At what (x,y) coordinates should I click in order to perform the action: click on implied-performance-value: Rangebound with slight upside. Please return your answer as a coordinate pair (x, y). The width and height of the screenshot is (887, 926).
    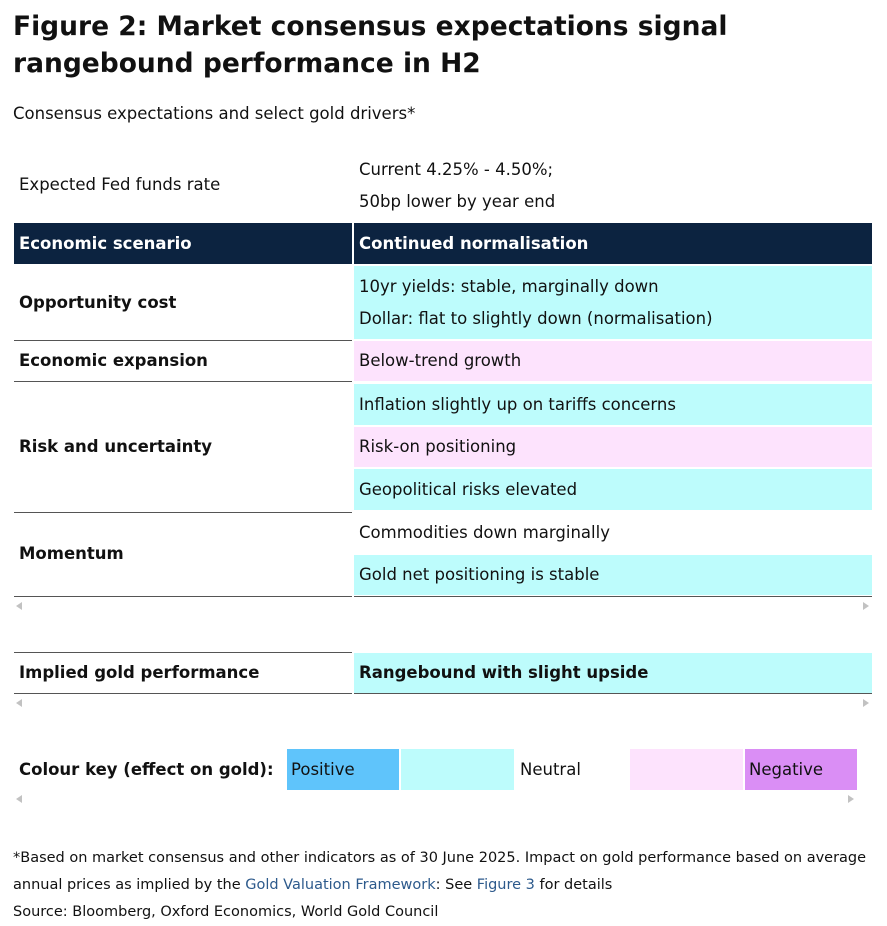
    Looking at the image, I should click on (613, 673).